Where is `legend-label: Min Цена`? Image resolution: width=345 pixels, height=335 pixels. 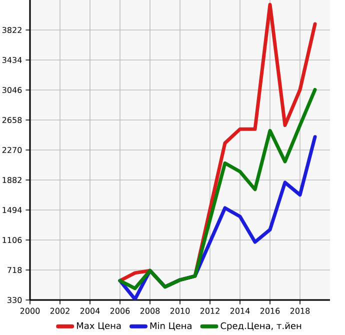
legend-label: Min Цена is located at coordinates (171, 326).